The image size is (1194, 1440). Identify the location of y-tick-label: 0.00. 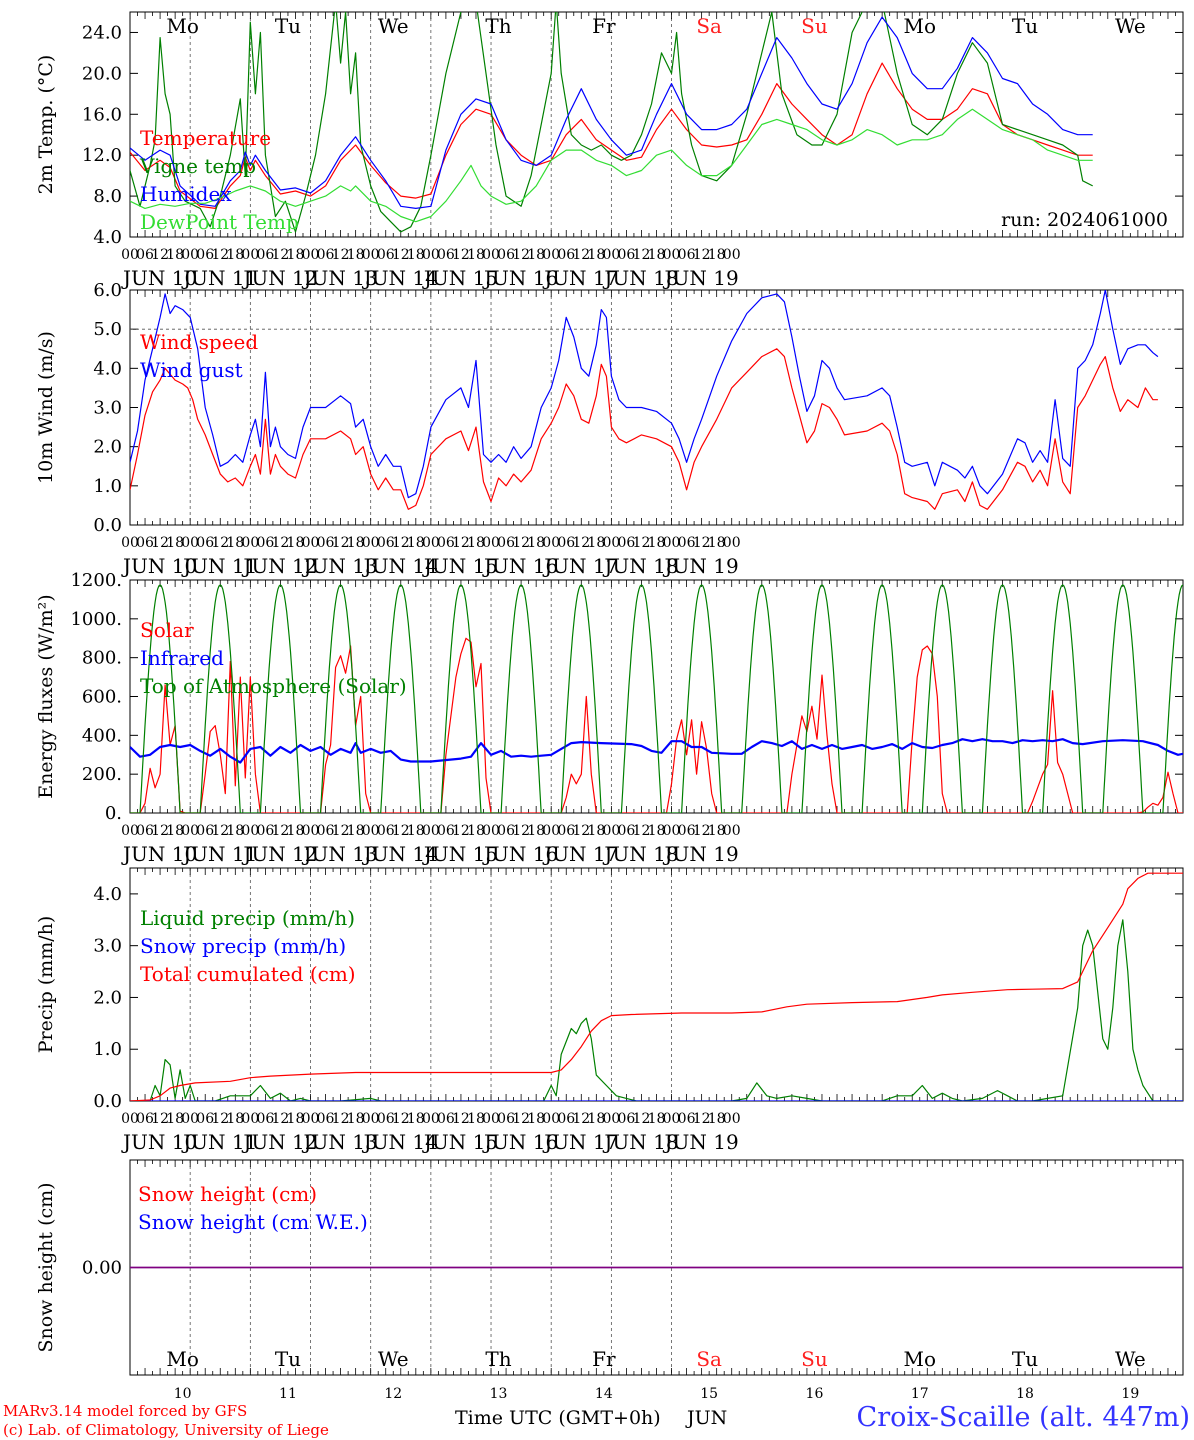
(102, 1268).